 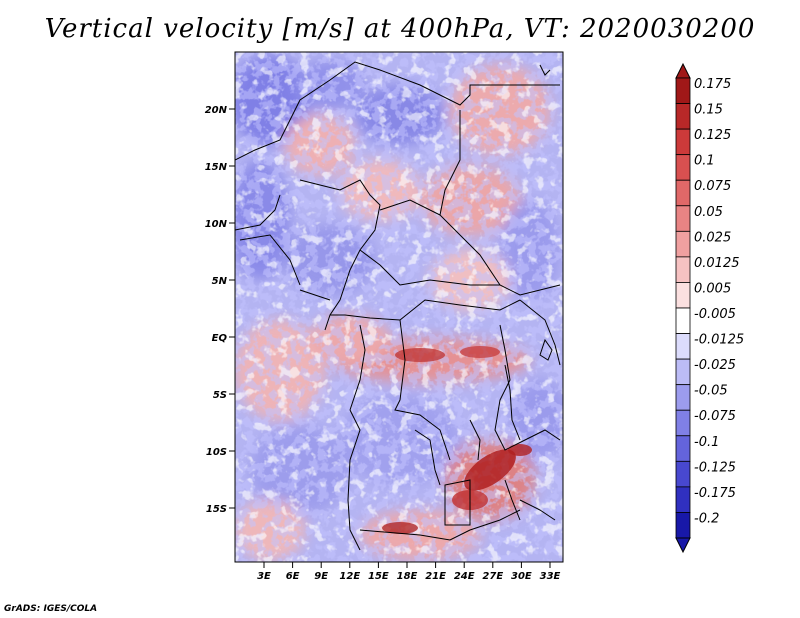 What do you see at coordinates (435, 576) in the screenshot?
I see `lon-label: 21E` at bounding box center [435, 576].